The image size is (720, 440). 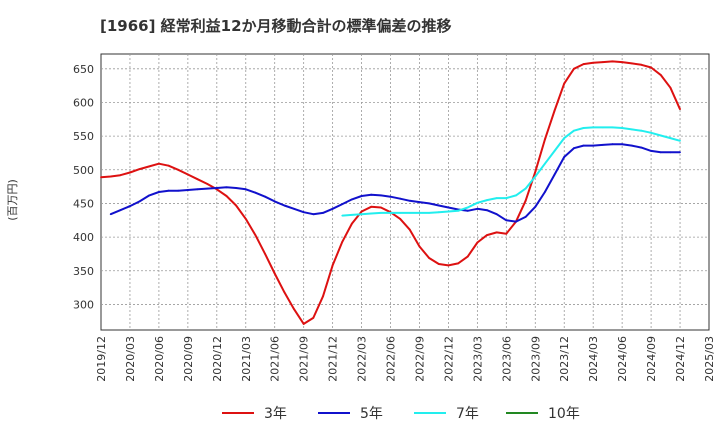 What do you see at coordinates (350, 414) in the screenshot?
I see `legend-item: 5年` at bounding box center [350, 414].